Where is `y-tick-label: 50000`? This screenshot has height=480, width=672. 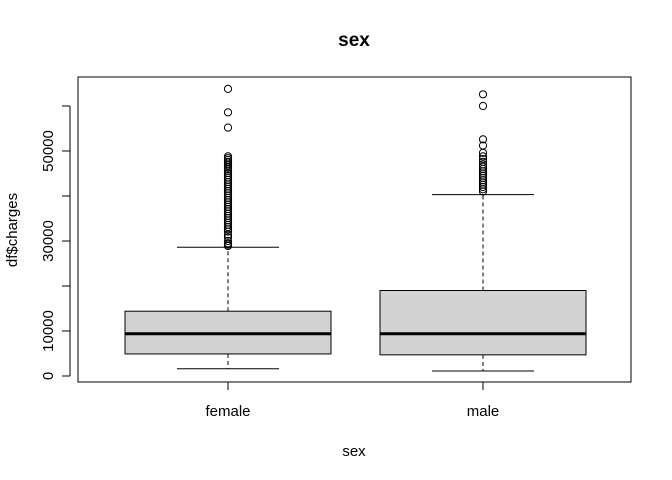
y-tick-label: 50000 is located at coordinates (48, 151).